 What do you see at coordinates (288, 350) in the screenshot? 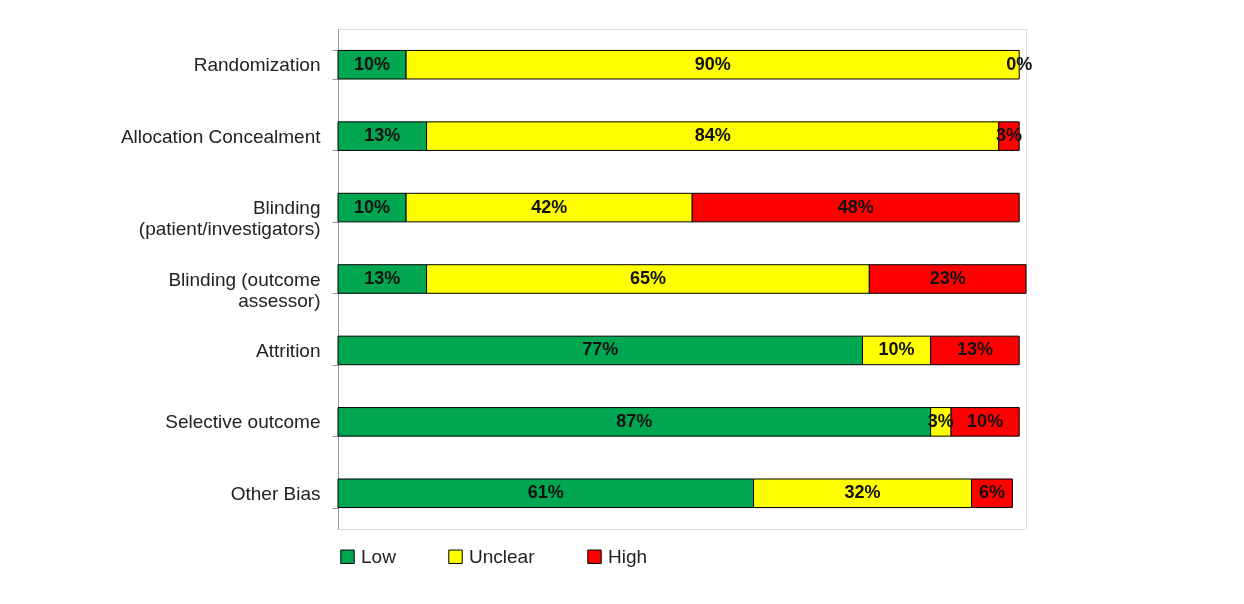
I see `y-tick-label: Attrition` at bounding box center [288, 350].